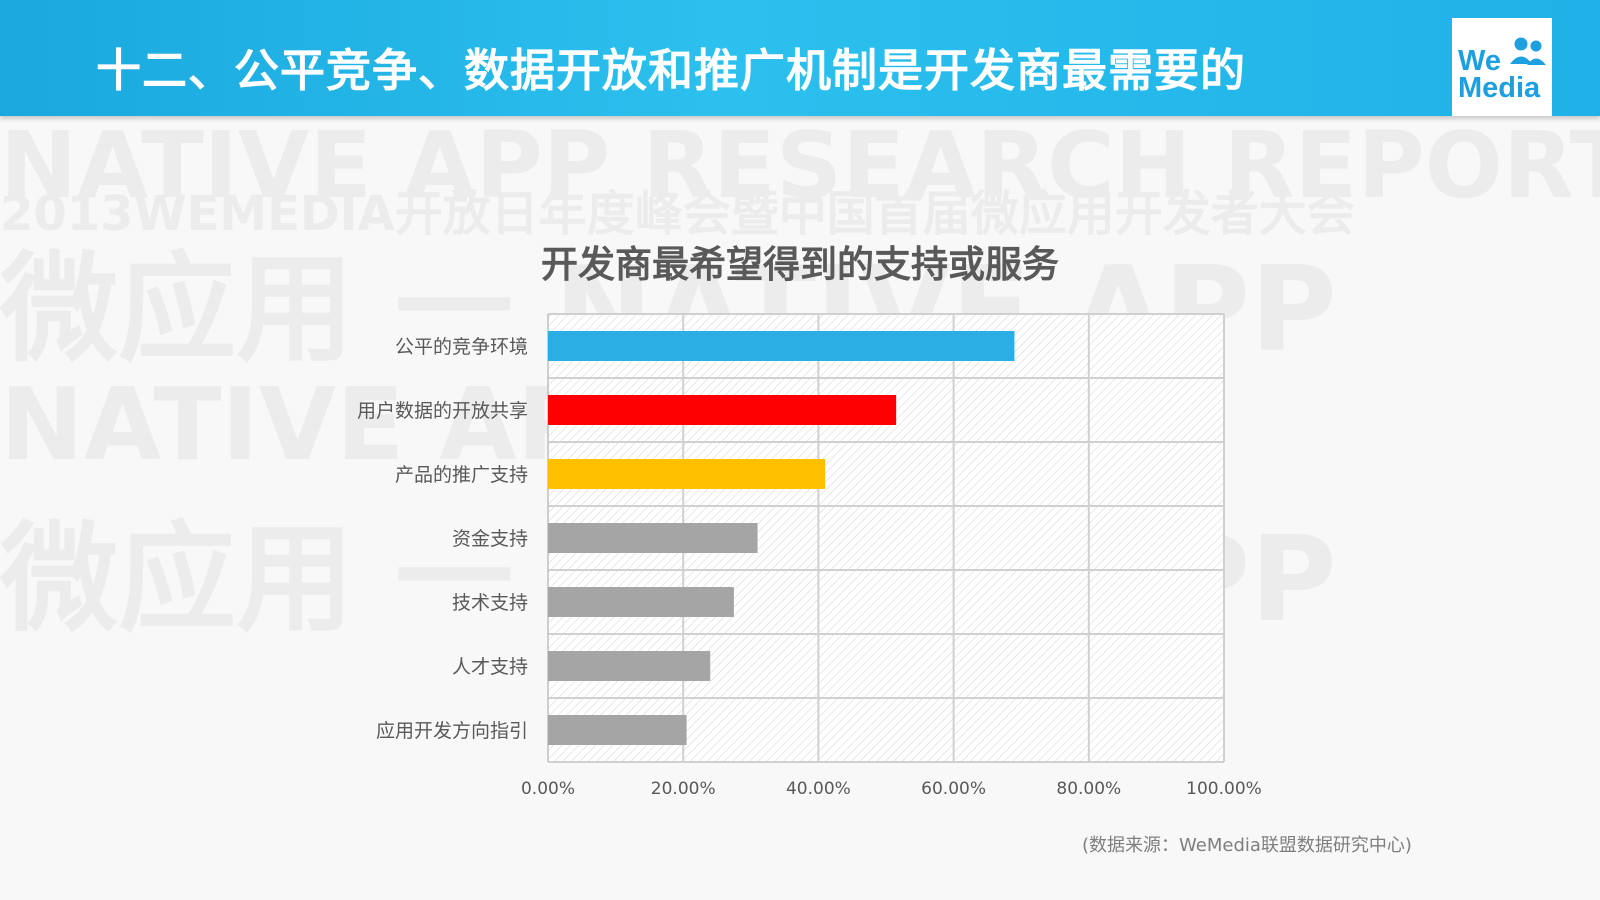 This screenshot has width=1600, height=900. I want to click on category-label: 公平的竞争环境, so click(461, 347).